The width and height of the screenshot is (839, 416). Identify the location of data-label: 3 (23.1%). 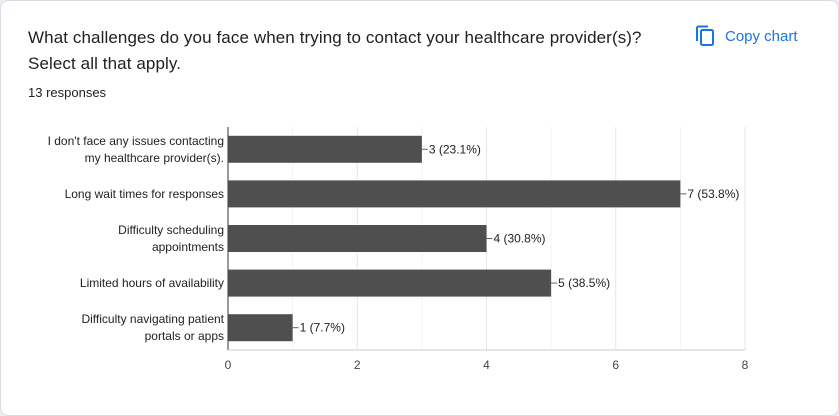
(455, 149).